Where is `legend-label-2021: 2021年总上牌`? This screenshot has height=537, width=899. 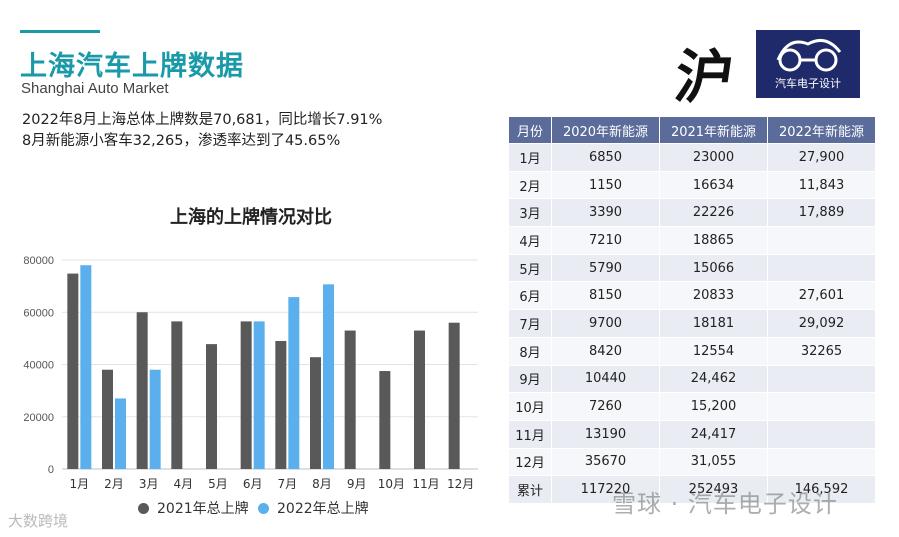 legend-label-2021: 2021年总上牌 is located at coordinates (203, 509).